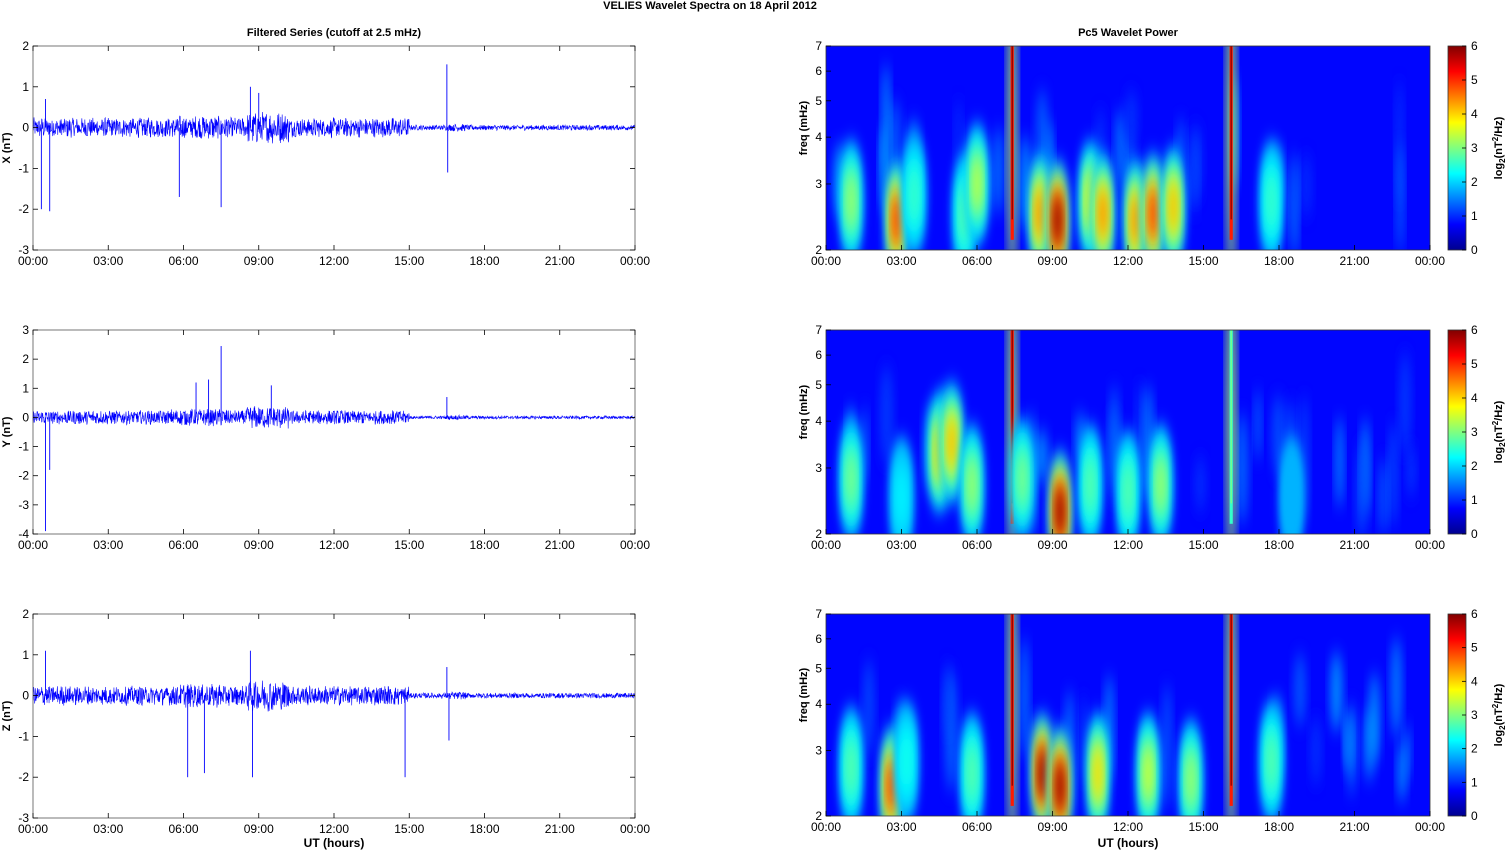 This screenshot has height=851, width=1511. What do you see at coordinates (818, 46) in the screenshot?
I see `x-wavelet-ytick-label-5: 7` at bounding box center [818, 46].